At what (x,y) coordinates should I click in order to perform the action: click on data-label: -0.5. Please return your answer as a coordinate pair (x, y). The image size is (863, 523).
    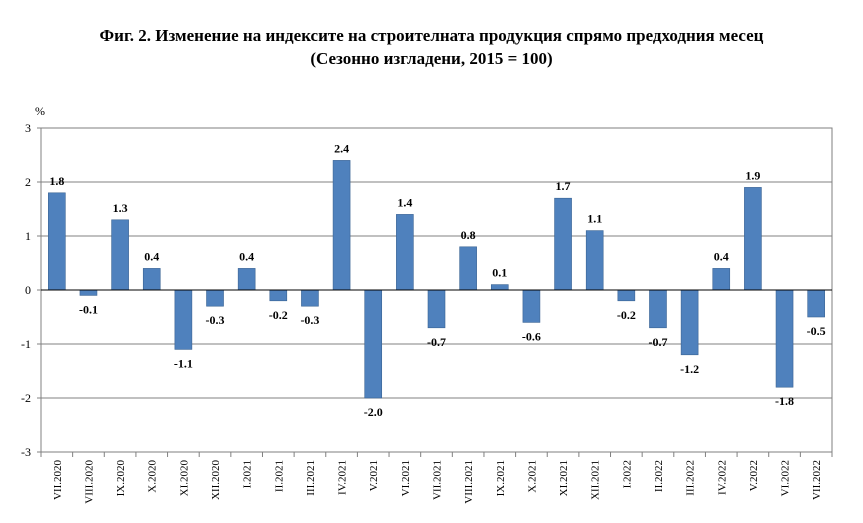
    Looking at the image, I should click on (816, 331).